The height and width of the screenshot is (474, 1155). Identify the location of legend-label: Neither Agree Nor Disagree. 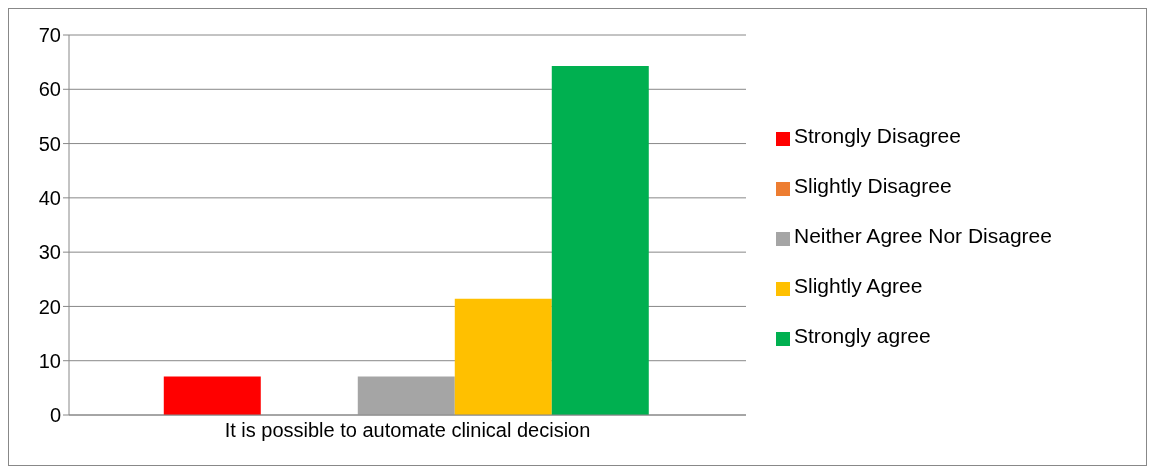
(923, 235).